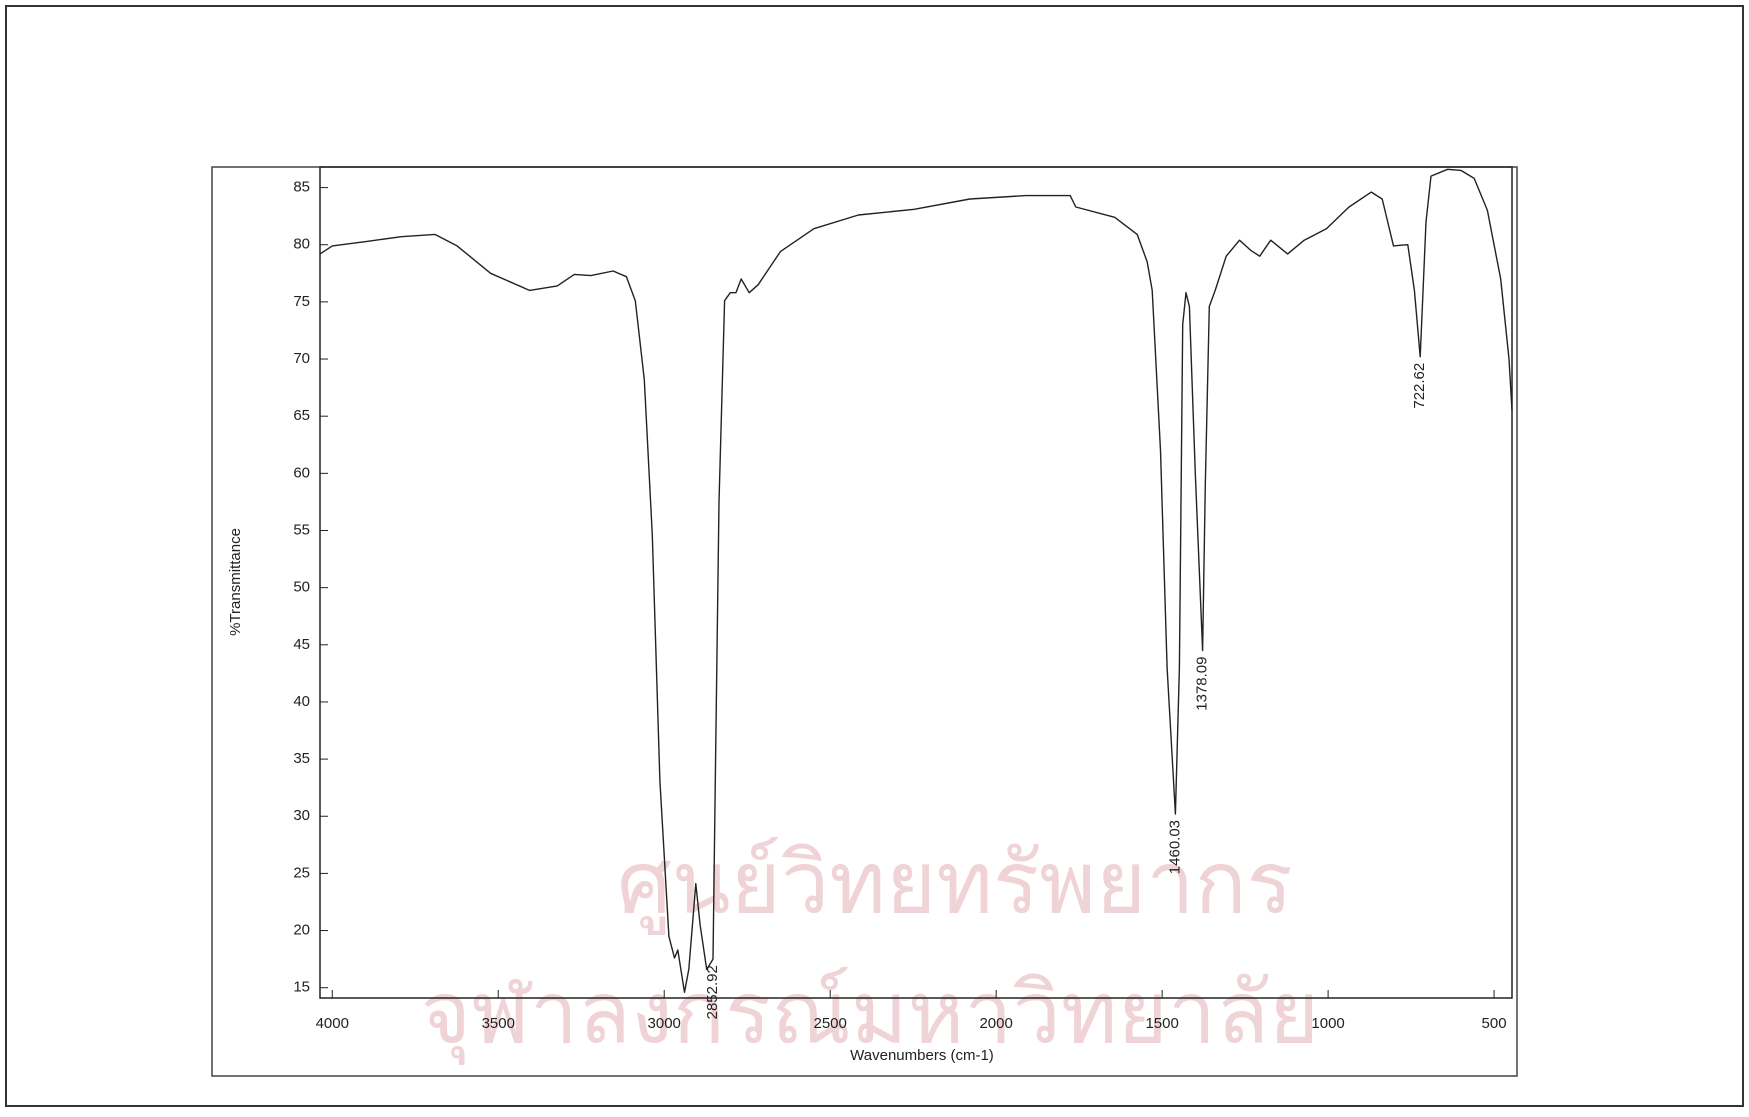 The image size is (1749, 1117). Describe the element at coordinates (1161, 1023) in the screenshot. I see `x-tick-label: 1500` at that location.